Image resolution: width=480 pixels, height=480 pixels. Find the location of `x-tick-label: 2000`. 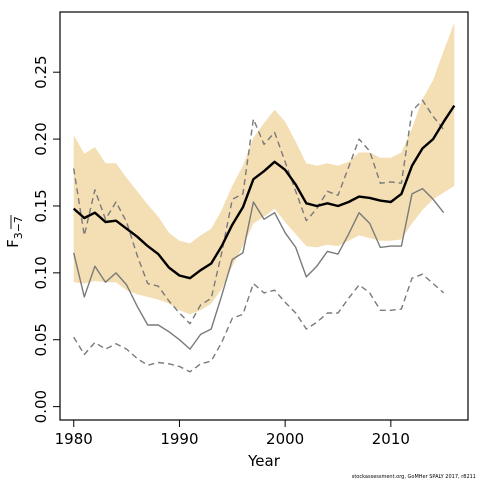

x-tick-label: 2000 is located at coordinates (285, 439).